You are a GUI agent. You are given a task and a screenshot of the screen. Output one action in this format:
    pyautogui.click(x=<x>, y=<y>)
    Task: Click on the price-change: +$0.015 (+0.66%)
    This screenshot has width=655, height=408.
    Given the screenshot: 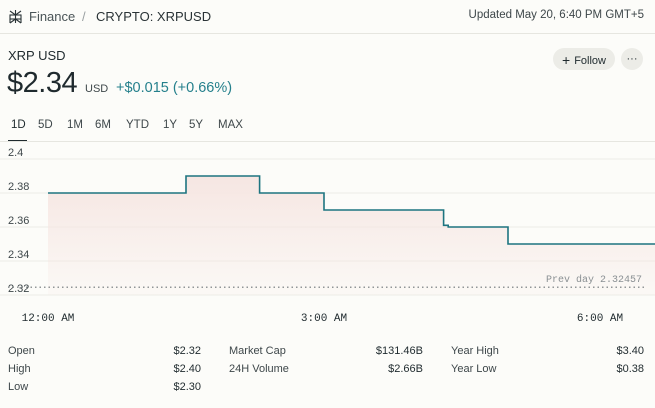 What is the action you would take?
    pyautogui.click(x=174, y=88)
    